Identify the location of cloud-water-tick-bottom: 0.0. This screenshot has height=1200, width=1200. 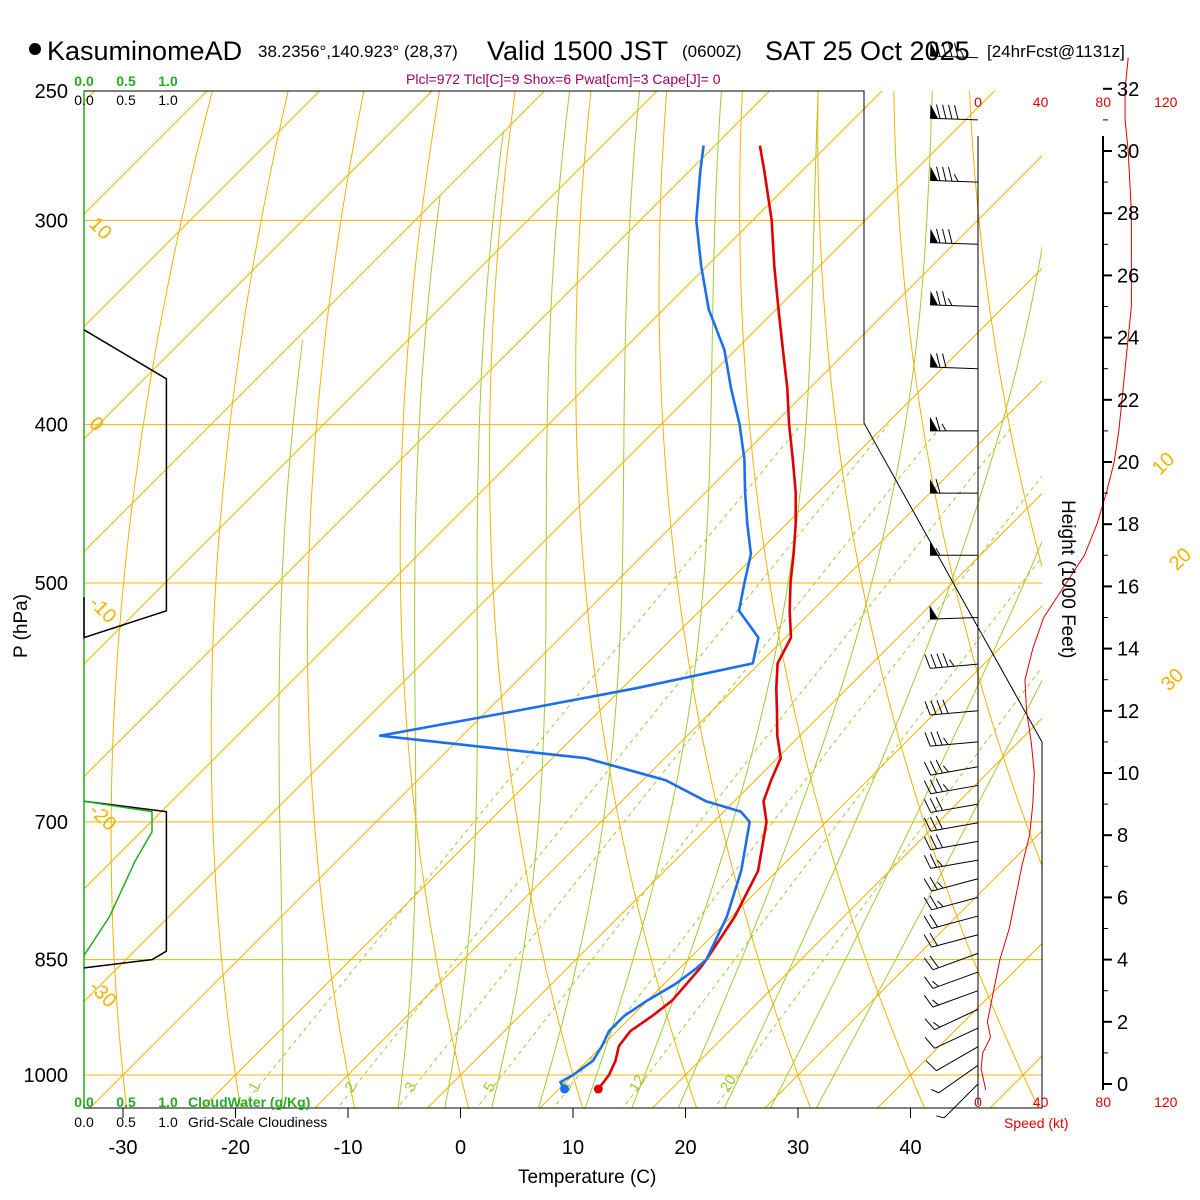
(84, 1102).